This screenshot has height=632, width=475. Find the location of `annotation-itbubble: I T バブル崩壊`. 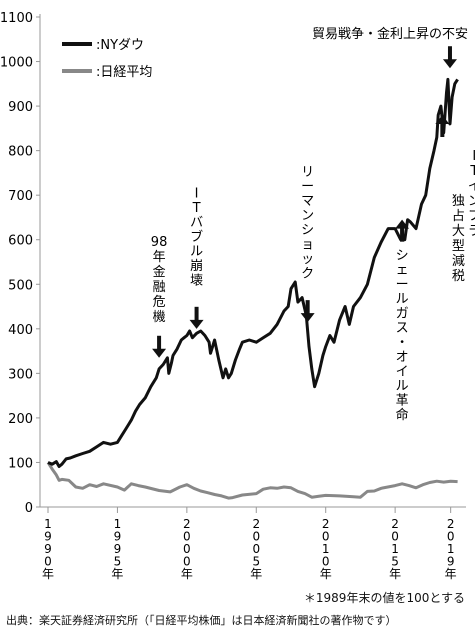

annotation-itbubble: I T バブル崩壊 is located at coordinates (196, 257).